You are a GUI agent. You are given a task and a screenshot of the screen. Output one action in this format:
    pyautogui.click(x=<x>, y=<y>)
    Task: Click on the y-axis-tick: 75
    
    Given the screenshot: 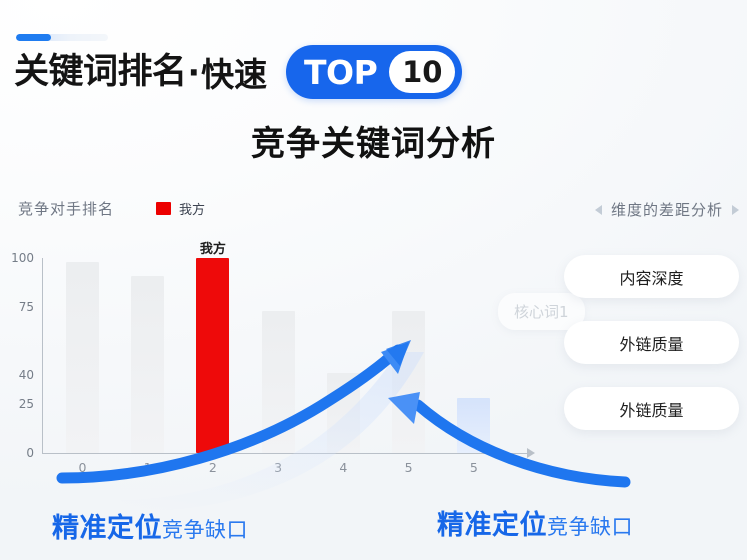 What is the action you would take?
    pyautogui.click(x=26, y=306)
    